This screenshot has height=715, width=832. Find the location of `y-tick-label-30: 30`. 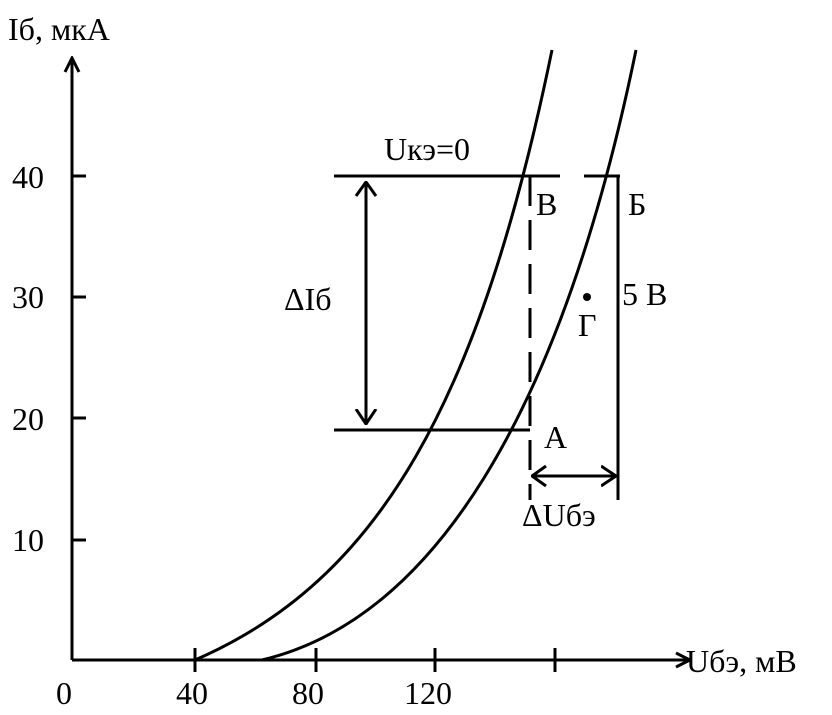

y-tick-label-30: 30 is located at coordinates (28, 297).